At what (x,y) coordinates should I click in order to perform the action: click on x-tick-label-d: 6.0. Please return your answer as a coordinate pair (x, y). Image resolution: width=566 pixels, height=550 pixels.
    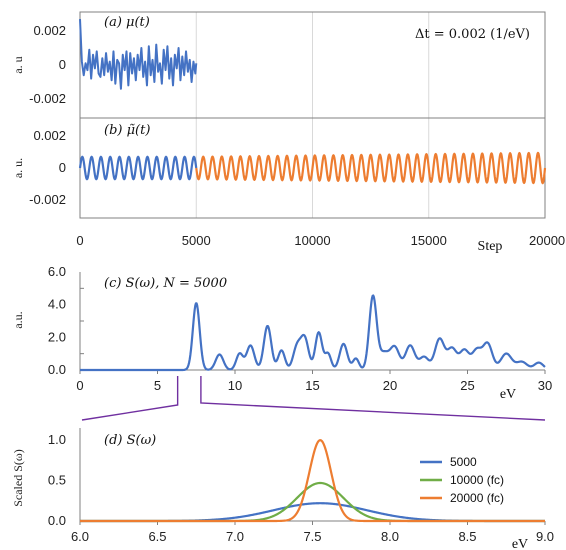
    Looking at the image, I should click on (80, 536).